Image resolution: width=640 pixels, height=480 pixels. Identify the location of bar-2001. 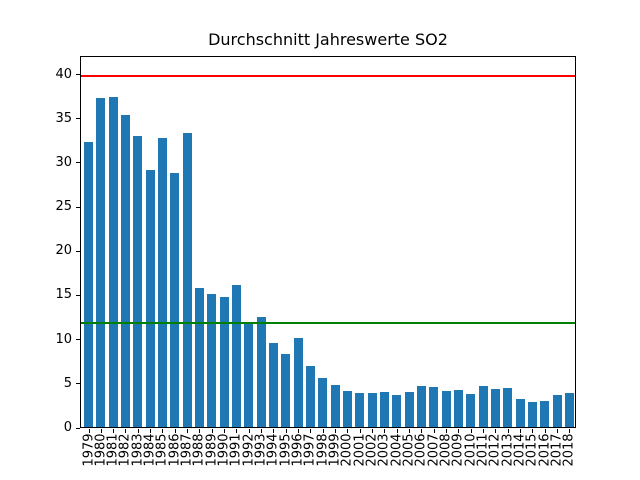
(360, 409).